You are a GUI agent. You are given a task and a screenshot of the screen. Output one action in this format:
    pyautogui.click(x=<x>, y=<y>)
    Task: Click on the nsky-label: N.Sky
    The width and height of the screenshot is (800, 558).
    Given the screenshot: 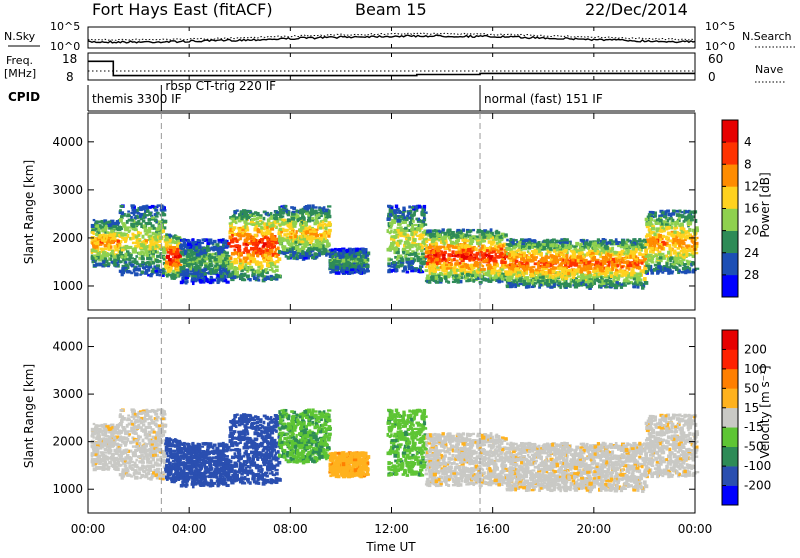 What is the action you would take?
    pyautogui.click(x=20, y=36)
    